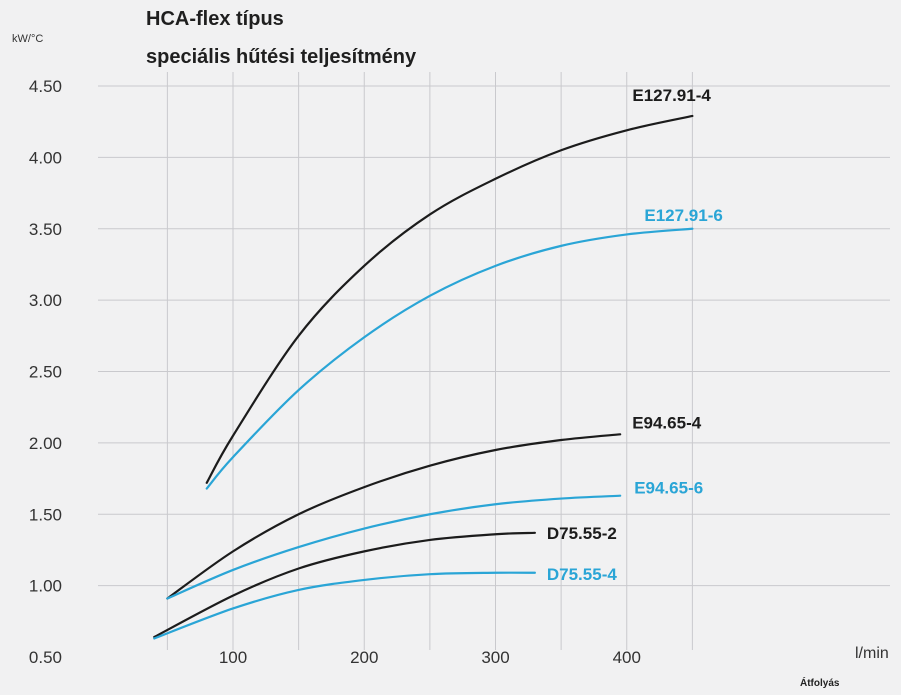  Describe the element at coordinates (233, 657) in the screenshot. I see `x-tick-label: 100` at that location.